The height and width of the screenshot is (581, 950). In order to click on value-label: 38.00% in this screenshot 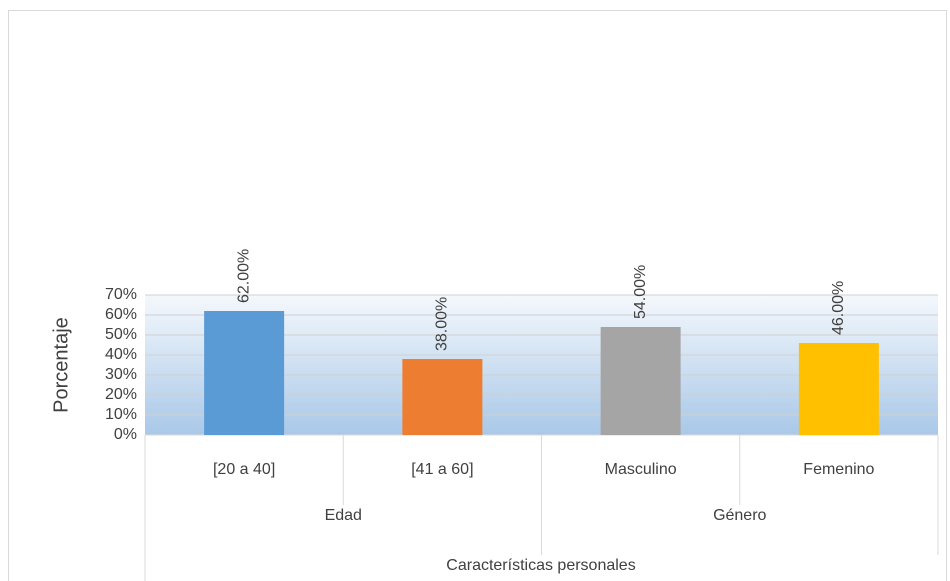, I will do `click(442, 324)`.